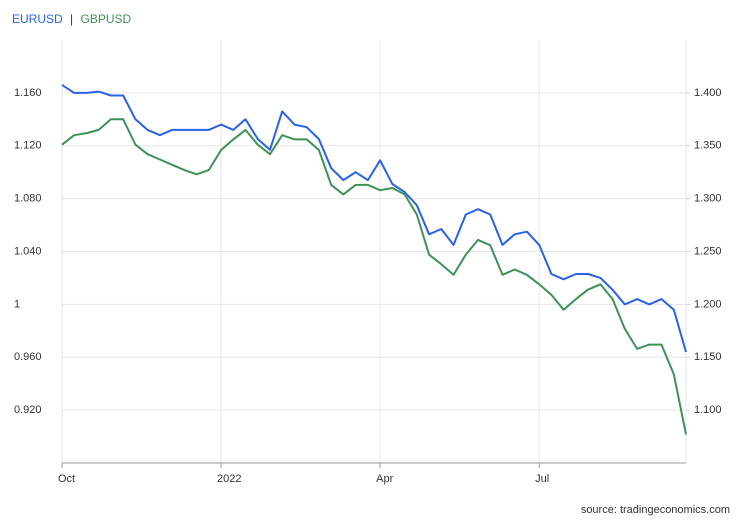  I want to click on y-tick-label: 1.120, so click(28, 146).